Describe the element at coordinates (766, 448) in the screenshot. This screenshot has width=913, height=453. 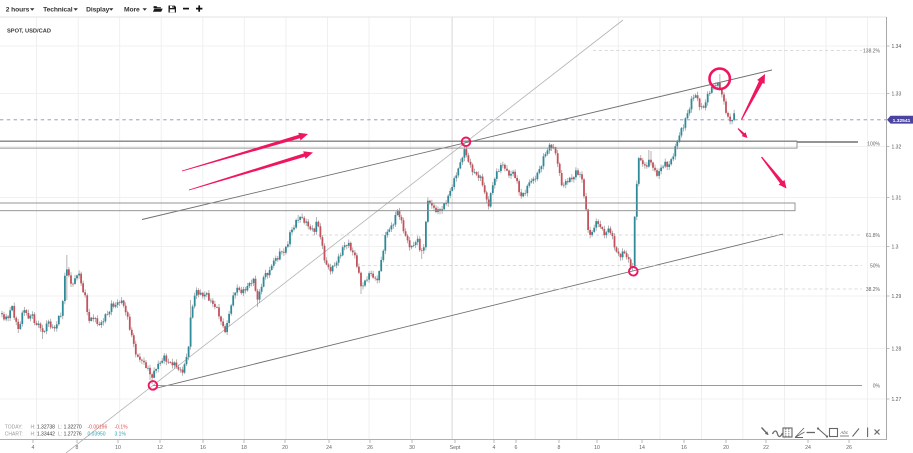
I see `svg-text: 22` at that location.